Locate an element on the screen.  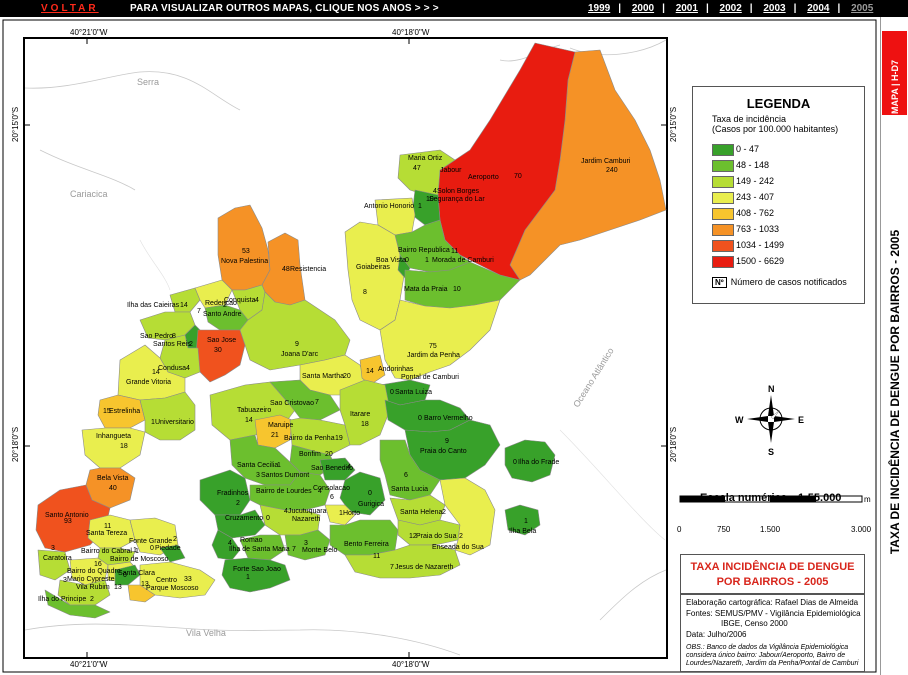
compass-s: S is located at coordinates (771, 452).